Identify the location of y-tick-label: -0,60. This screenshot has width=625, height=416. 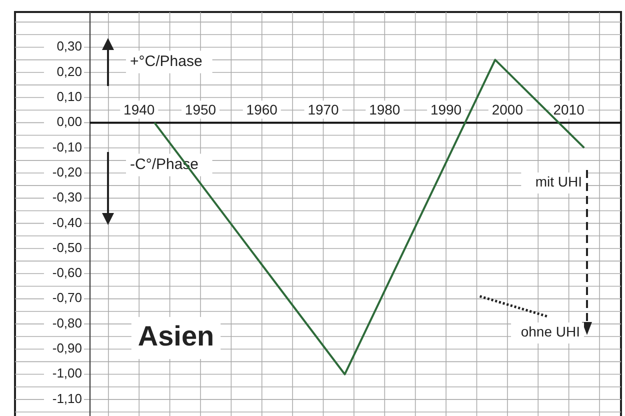
(67, 272).